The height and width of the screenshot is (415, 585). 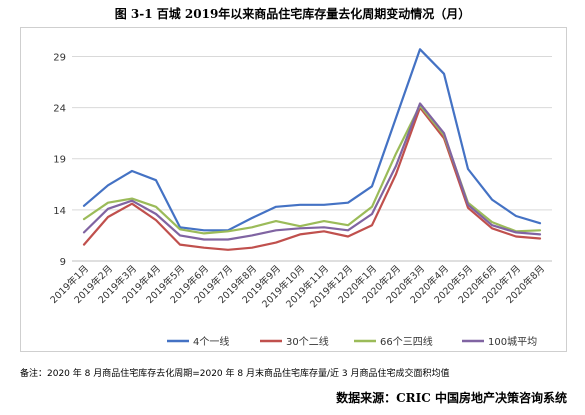 What do you see at coordinates (59, 160) in the screenshot?
I see `y-tick-label: 19` at bounding box center [59, 160].